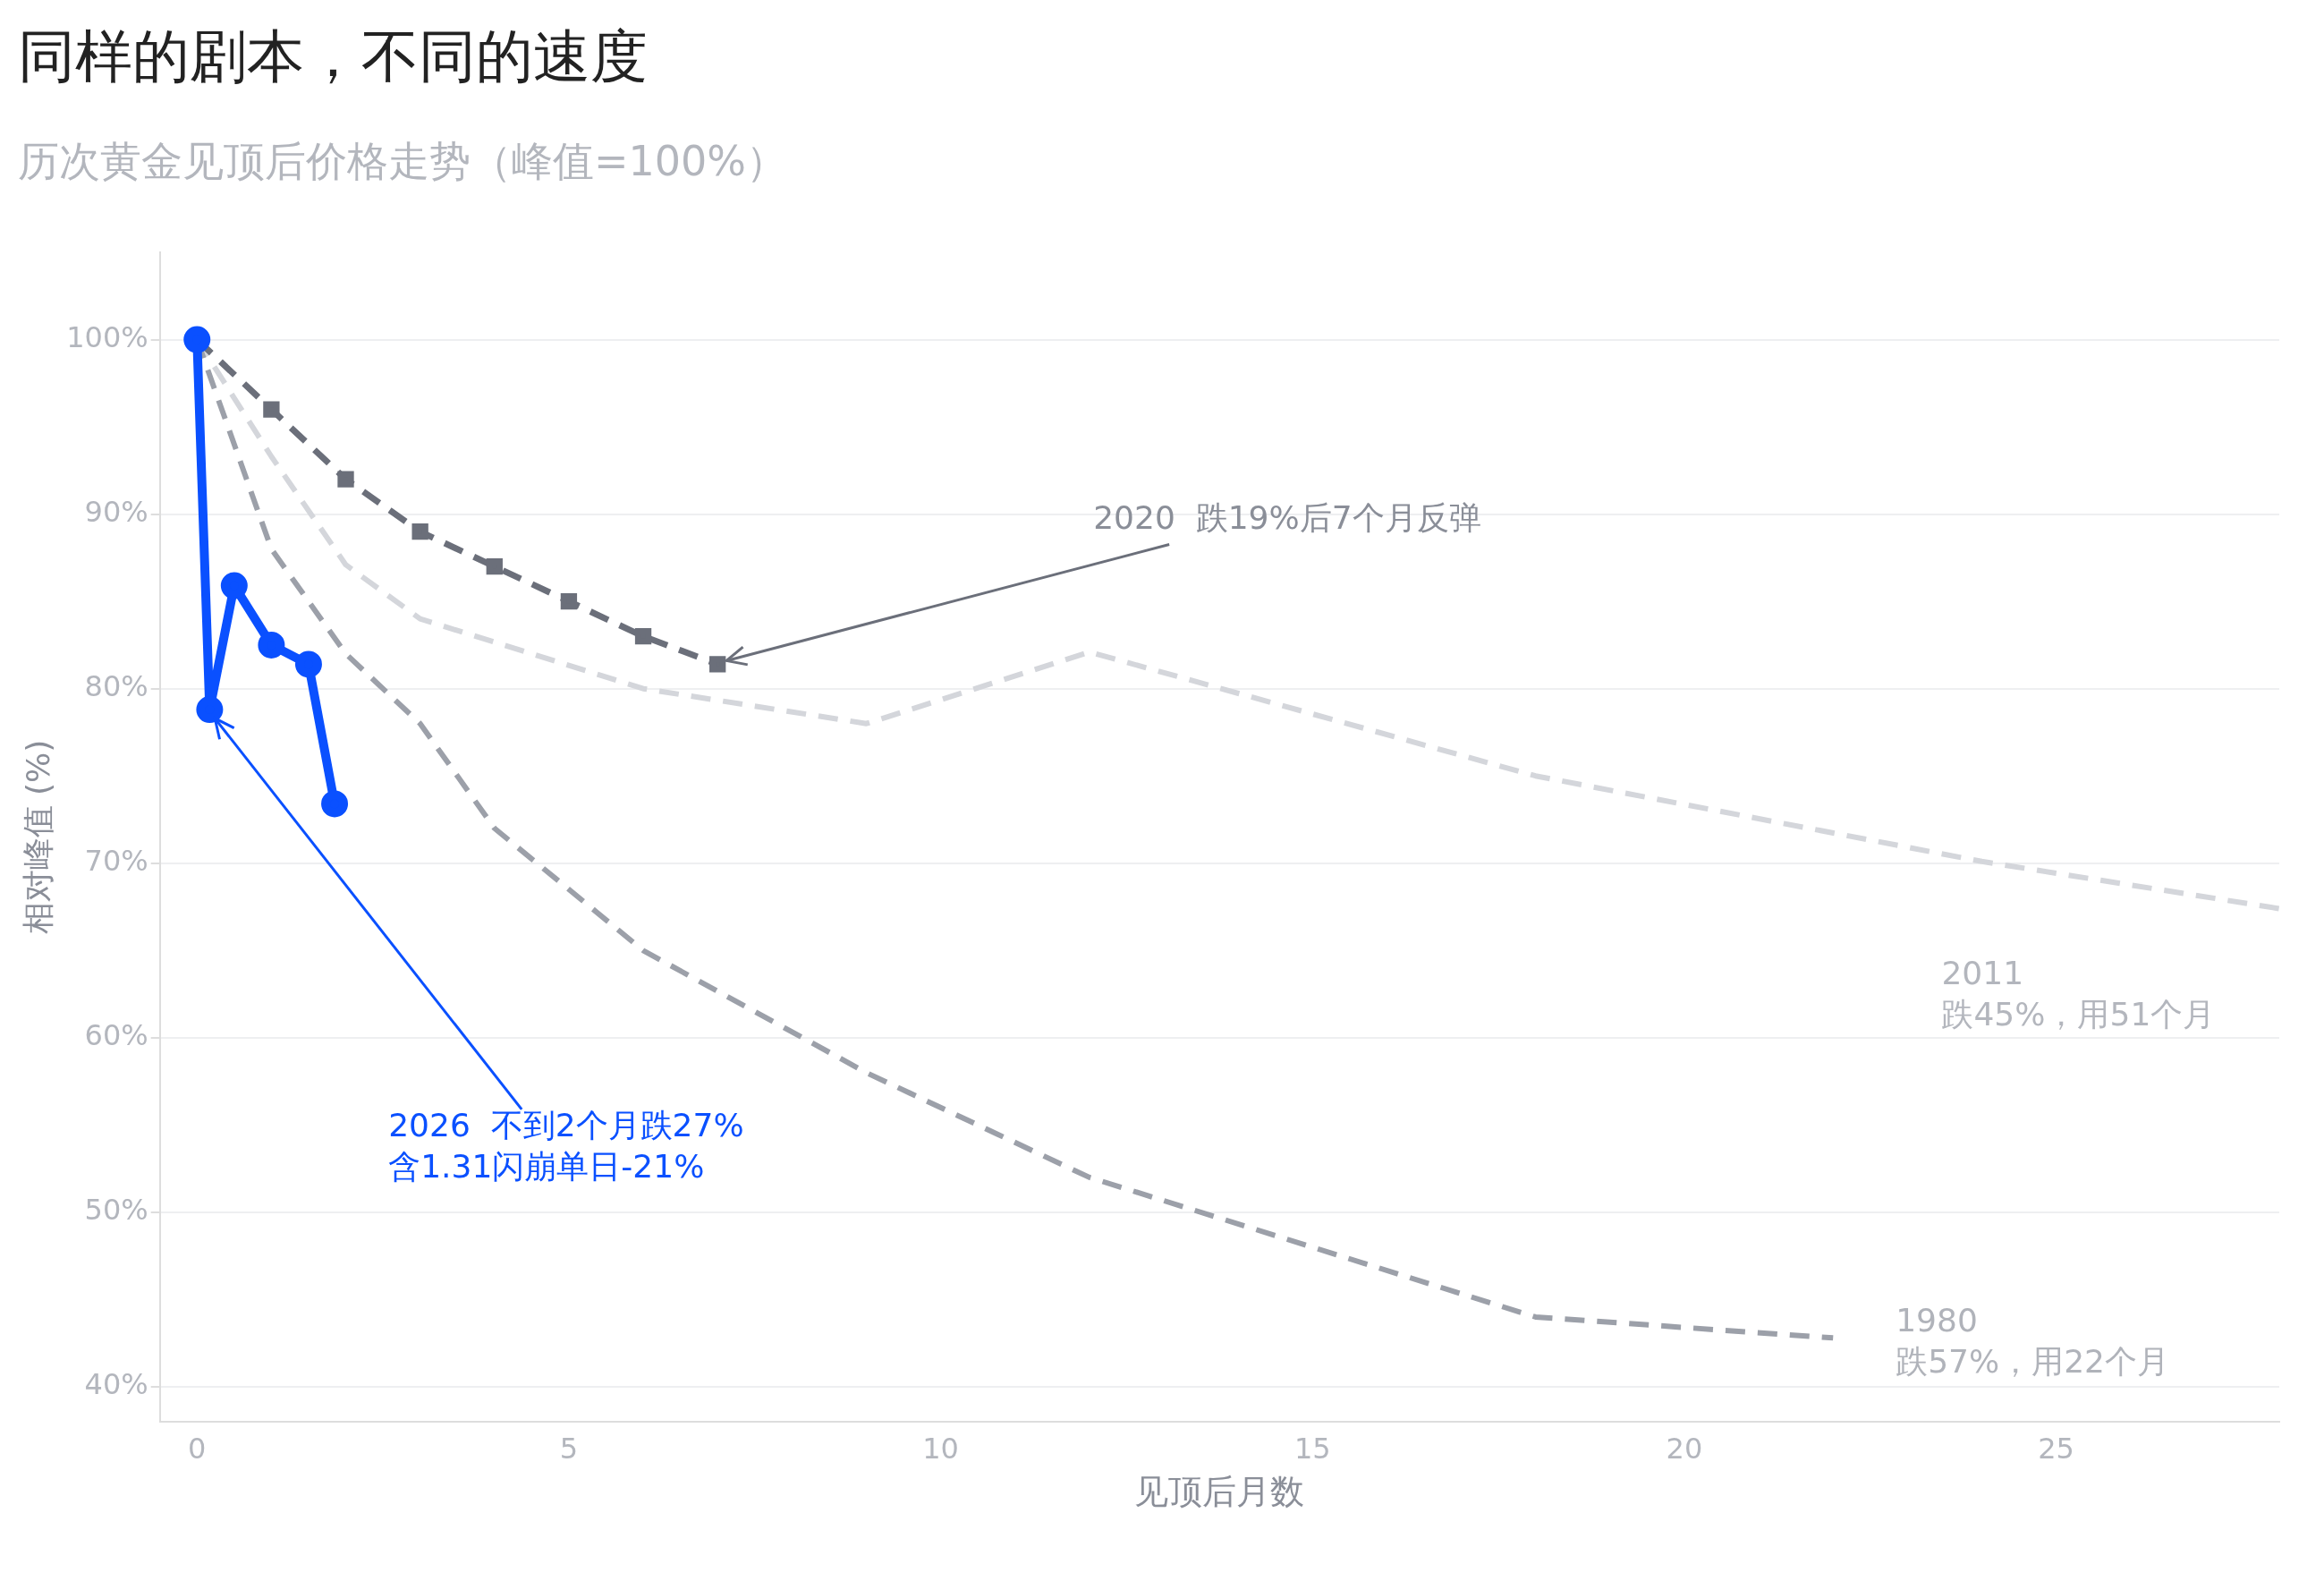  I want to click on y-tick-label: 60%, so click(116, 1035).